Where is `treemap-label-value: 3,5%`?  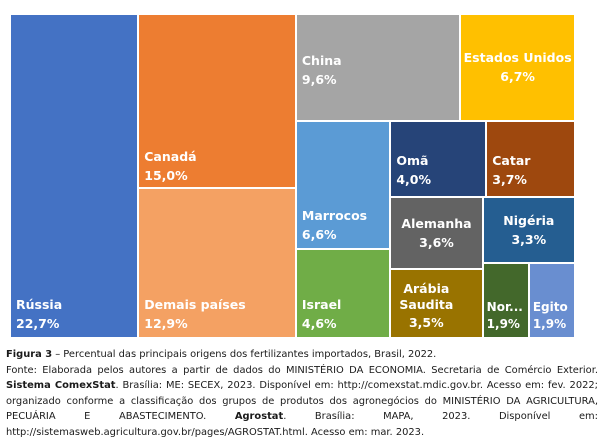
treemap-label-value: 3,5% is located at coordinates (426, 322).